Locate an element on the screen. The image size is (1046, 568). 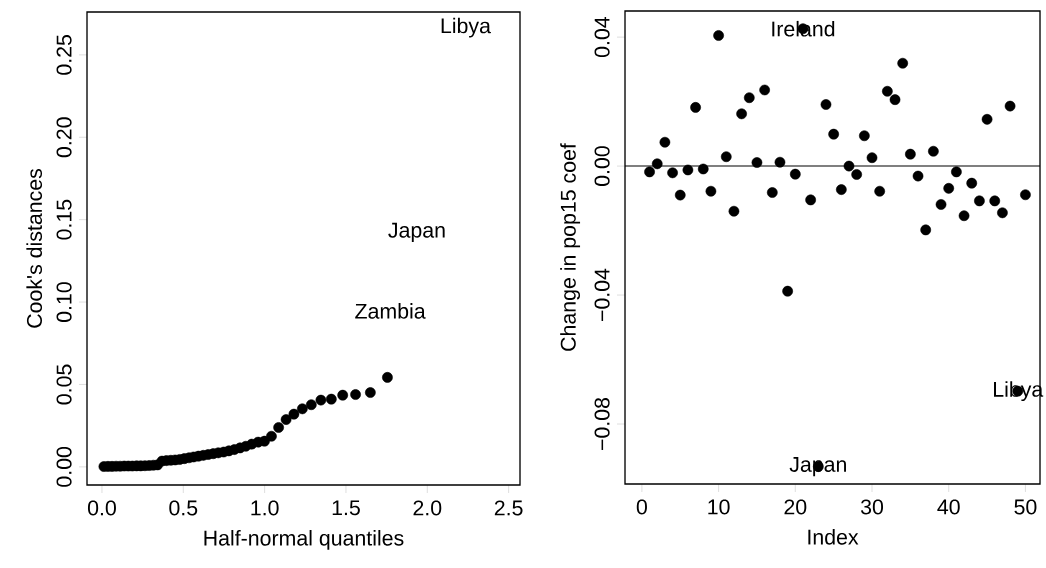
y-tick-label: 0.15 is located at coordinates (64, 219).